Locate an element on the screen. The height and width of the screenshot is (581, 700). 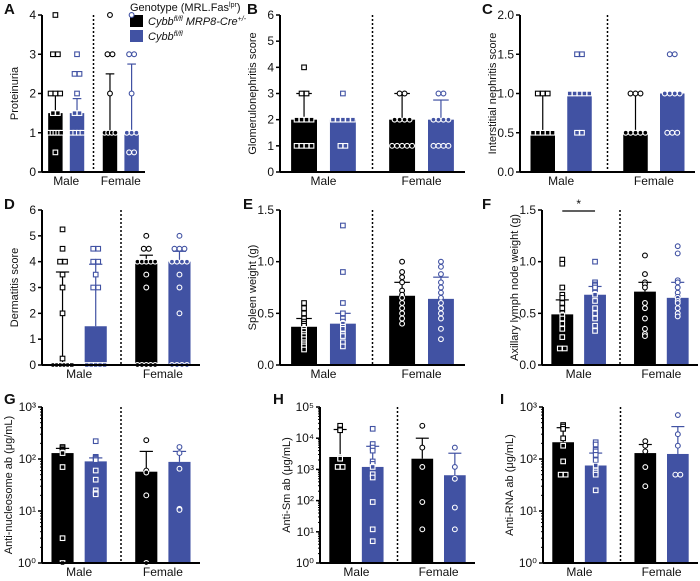
legend-label-cre: Cybbfl/fl MRP8-Cre+/- is located at coordinates (197, 22).